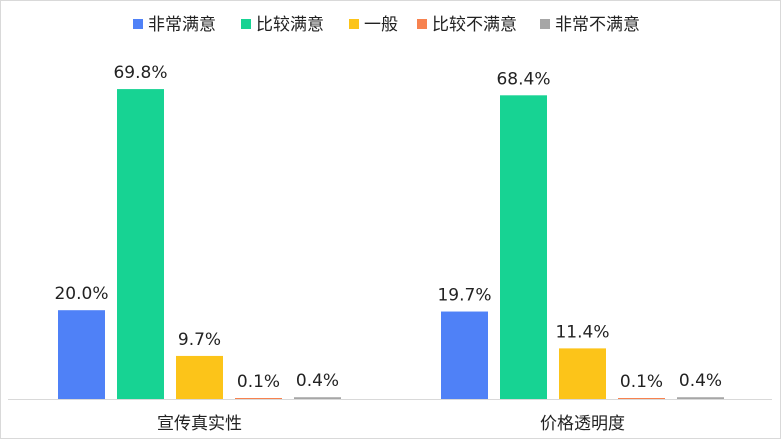 The image size is (781, 439). I want to click on legend: 非常满意 比较满意 一般 比较不满意 非常不满意, so click(386, 25).